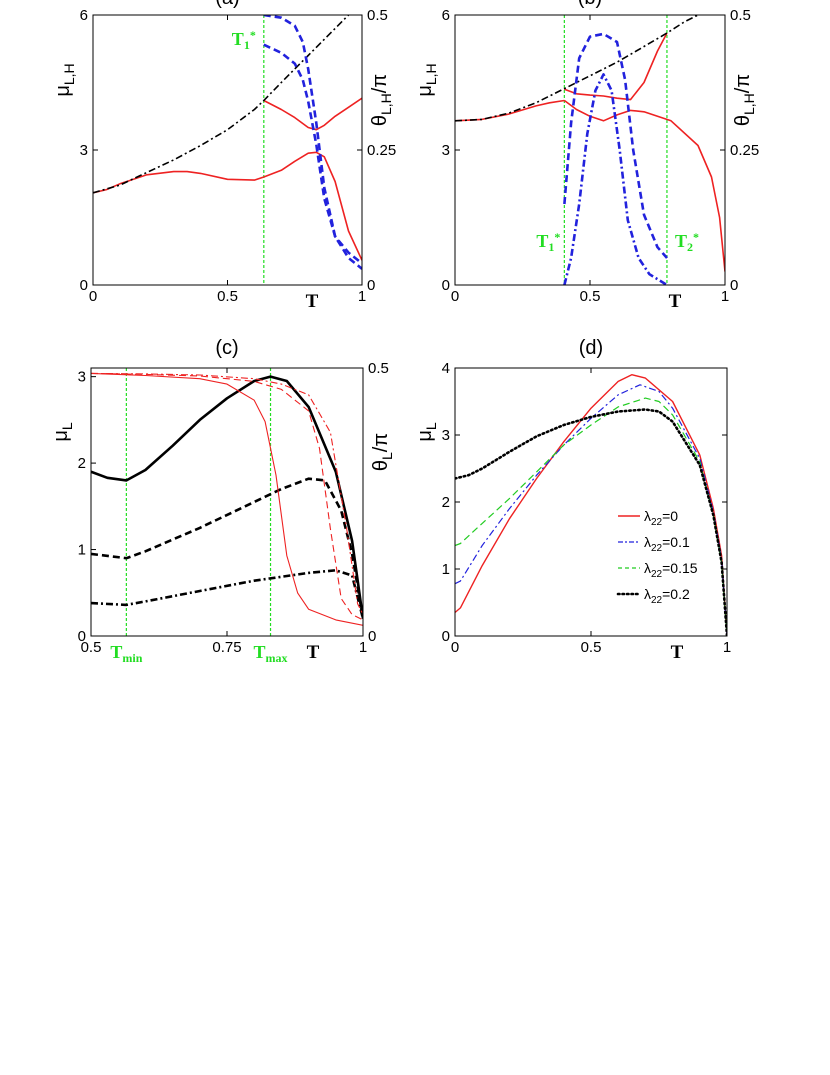 The height and width of the screenshot is (1075, 830). I want to click on x-tick-label: 0.75, so click(226, 647).